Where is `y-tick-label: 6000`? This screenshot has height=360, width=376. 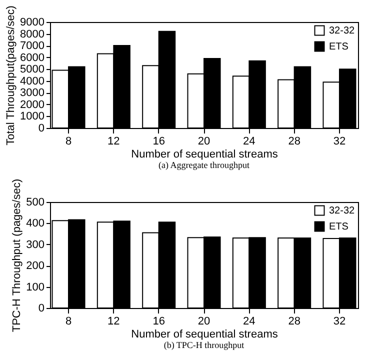
y-tick-label: 6000 is located at coordinates (32, 58).